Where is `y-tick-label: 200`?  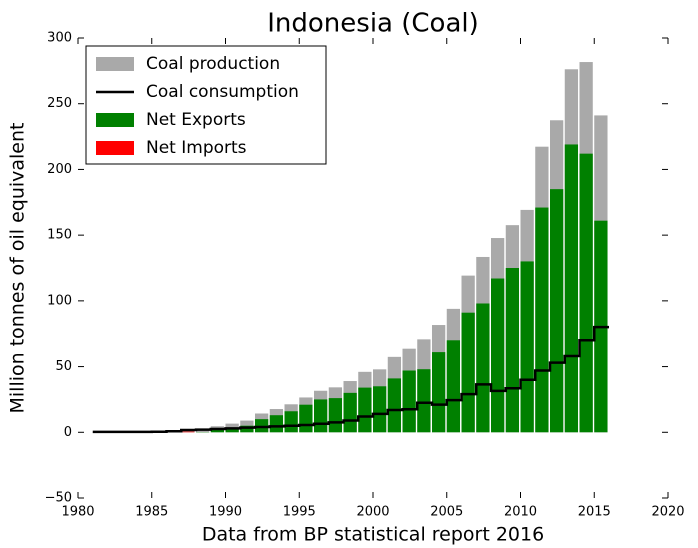 y-tick-label: 200 is located at coordinates (59, 169).